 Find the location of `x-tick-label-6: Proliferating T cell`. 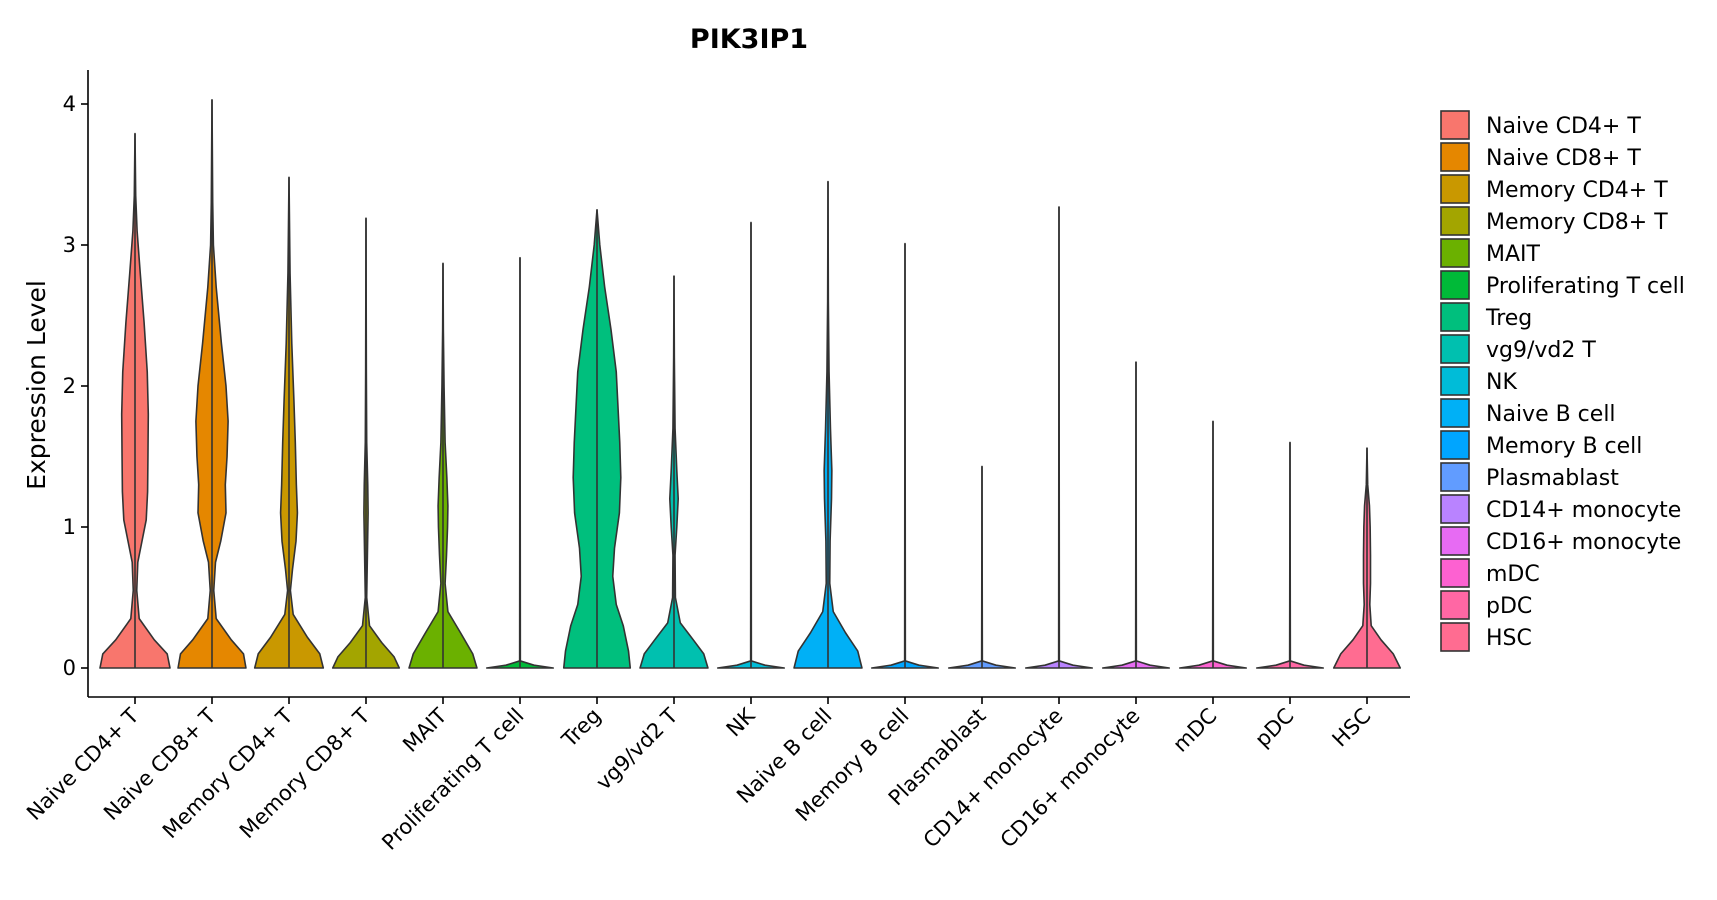

x-tick-label-6: Proliferating T cell is located at coordinates (452, 779).